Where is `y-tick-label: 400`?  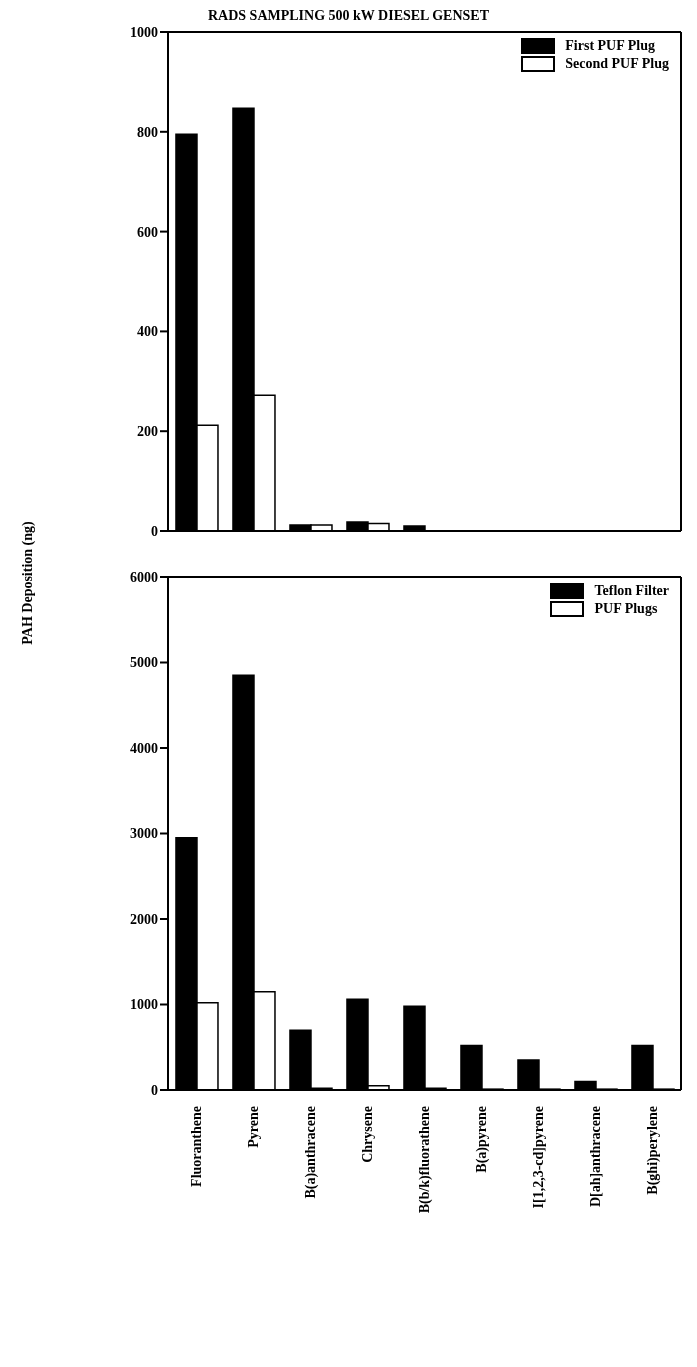 y-tick-label: 400 is located at coordinates (147, 332).